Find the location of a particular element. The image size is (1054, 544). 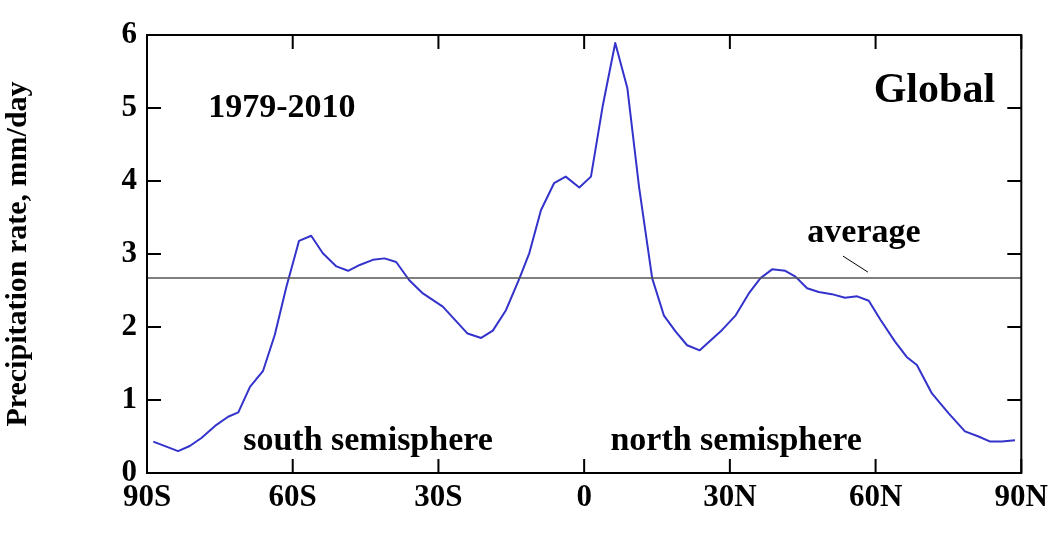

x-tick-label: 30N is located at coordinates (730, 495).